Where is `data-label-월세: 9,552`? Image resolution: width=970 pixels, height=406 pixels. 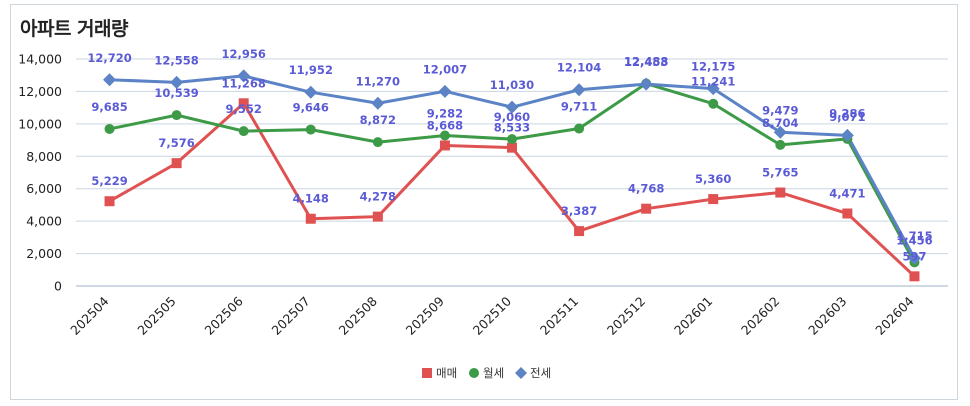
data-label-월세: 9,552 is located at coordinates (243, 109).